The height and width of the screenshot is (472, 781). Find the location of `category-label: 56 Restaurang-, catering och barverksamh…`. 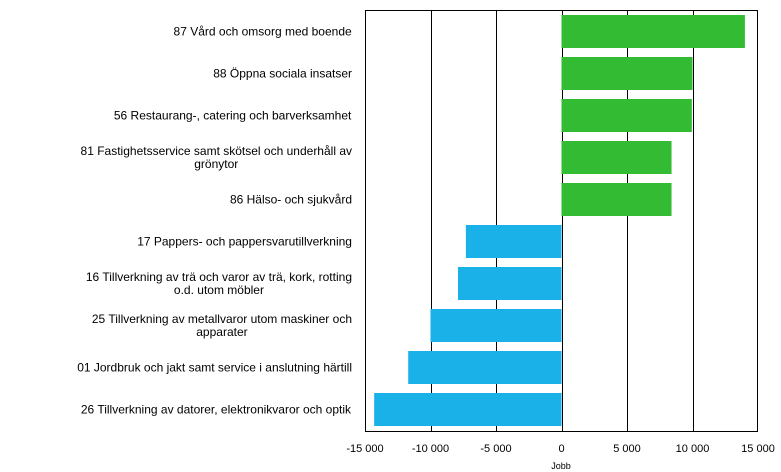

category-label: 56 Restaurang-, catering och barverksamh… is located at coordinates (233, 116).